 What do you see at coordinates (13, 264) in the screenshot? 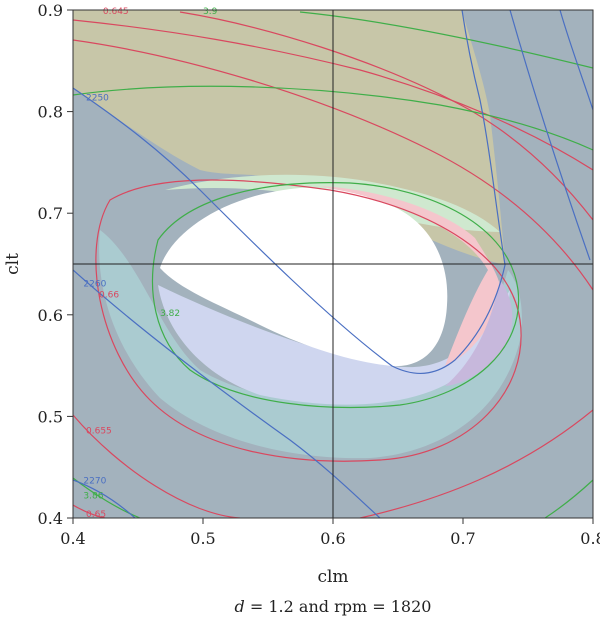
I see `y-axis-label: clt` at bounding box center [13, 264].